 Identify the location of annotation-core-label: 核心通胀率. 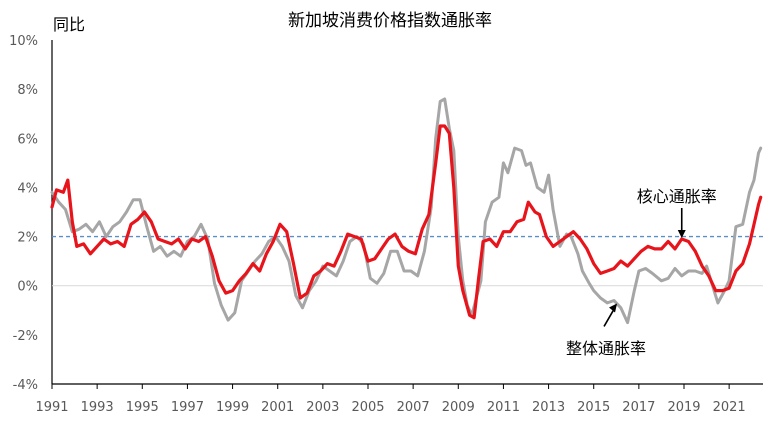
(677, 196).